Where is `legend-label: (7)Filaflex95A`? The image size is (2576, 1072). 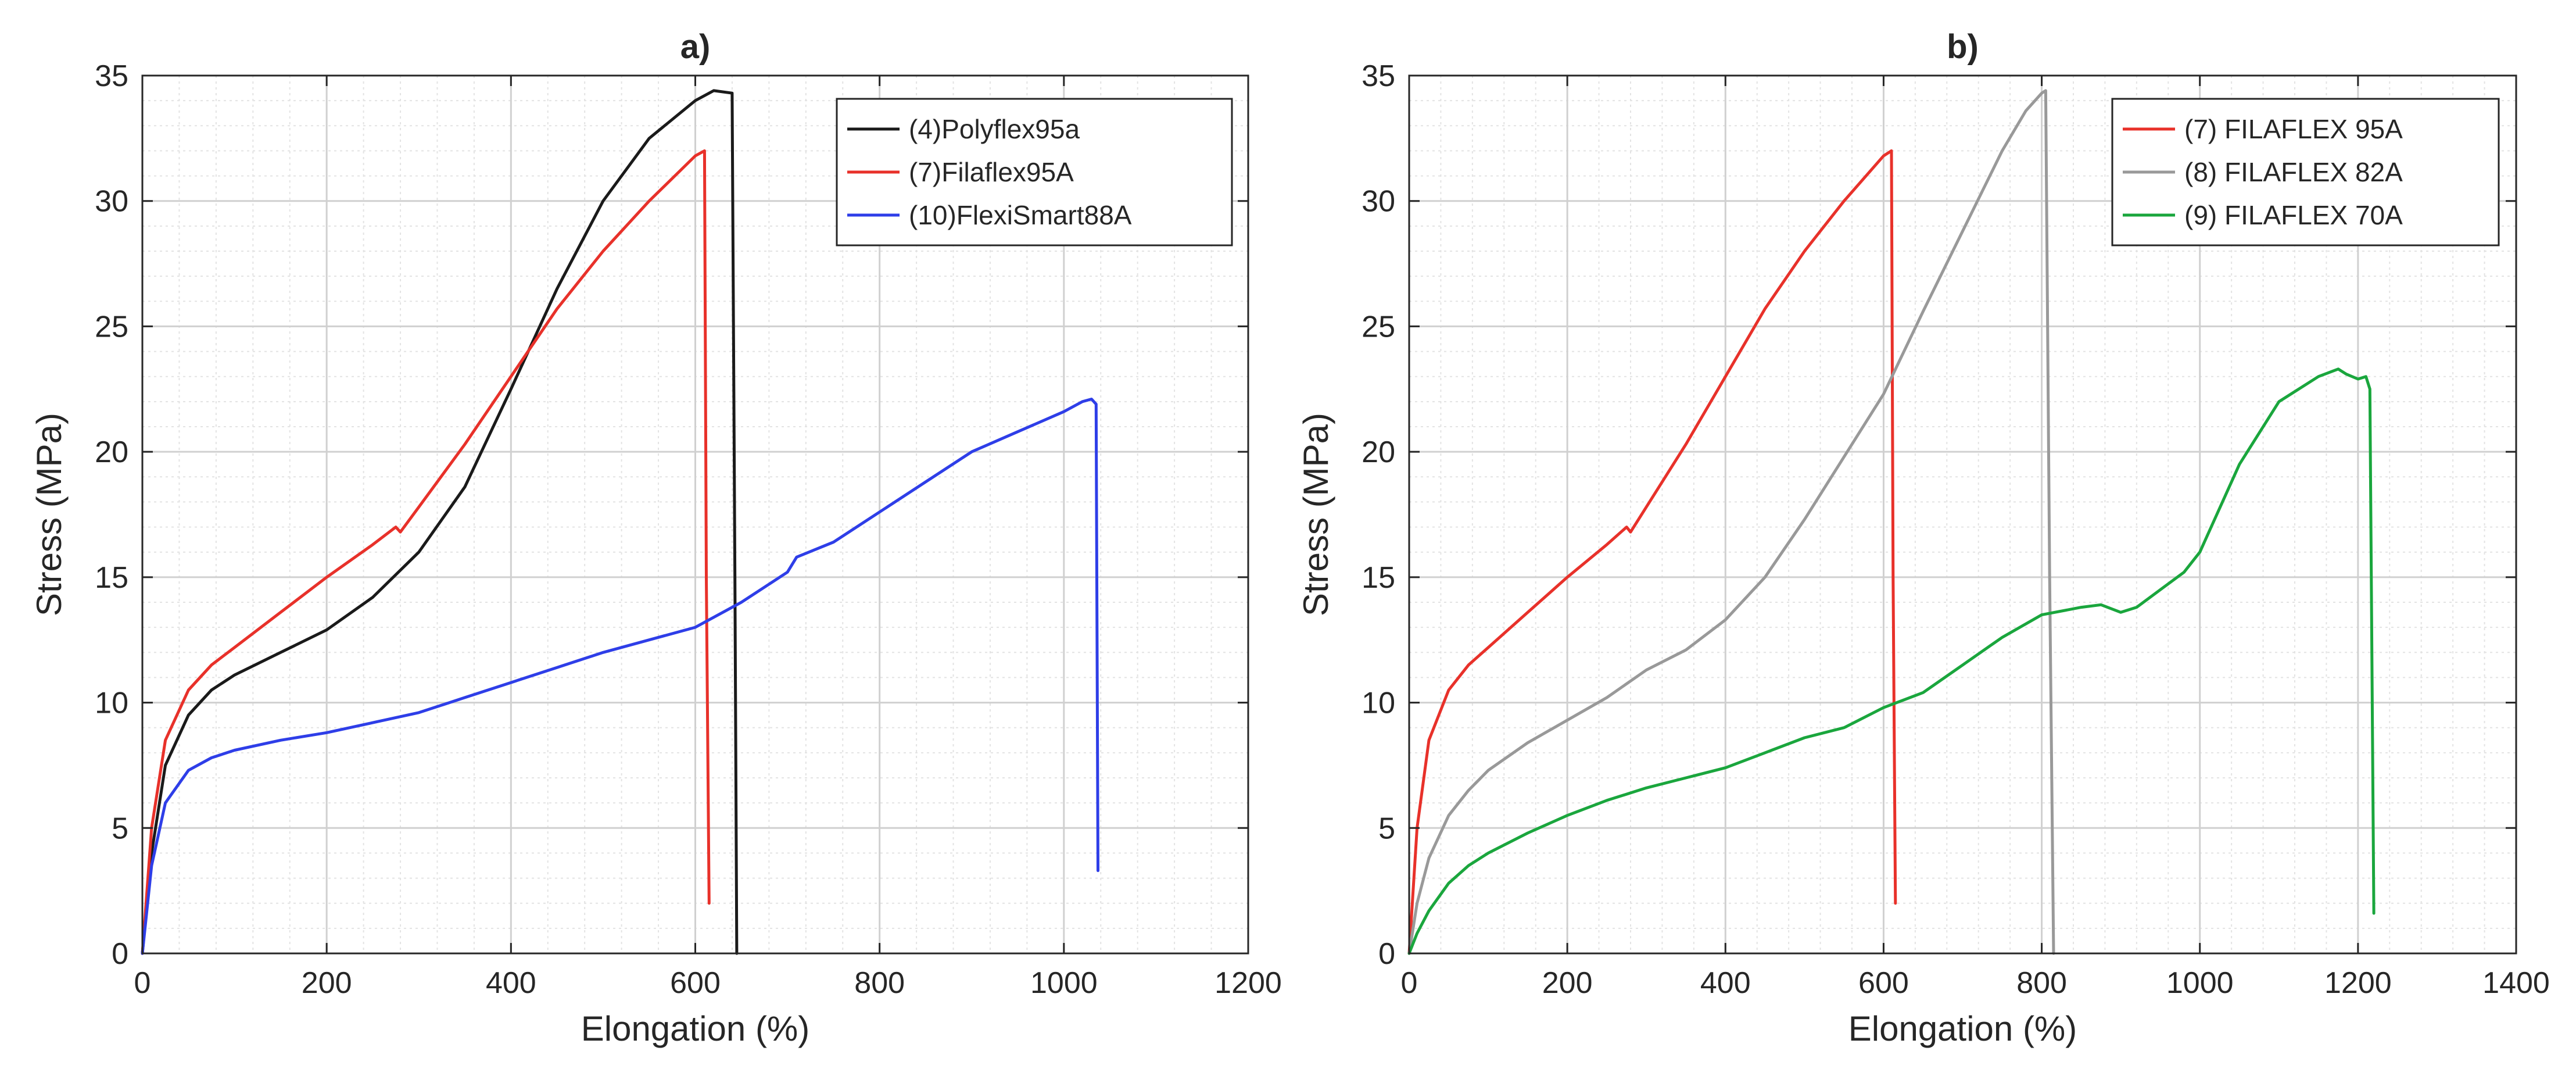
legend-label: (7)Filaflex95A is located at coordinates (991, 172).